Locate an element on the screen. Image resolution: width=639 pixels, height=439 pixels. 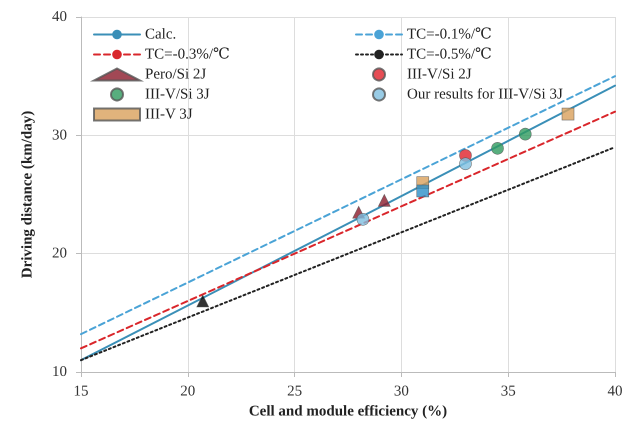
x-tick-label: 15 is located at coordinates (81, 392).